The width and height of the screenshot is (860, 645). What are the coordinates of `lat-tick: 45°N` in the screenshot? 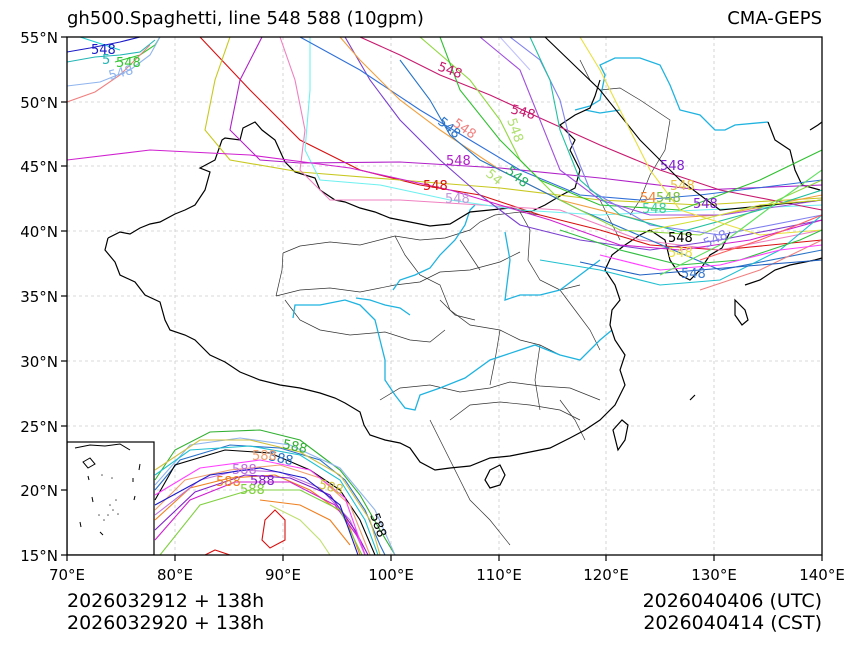 It's located at (39, 167).